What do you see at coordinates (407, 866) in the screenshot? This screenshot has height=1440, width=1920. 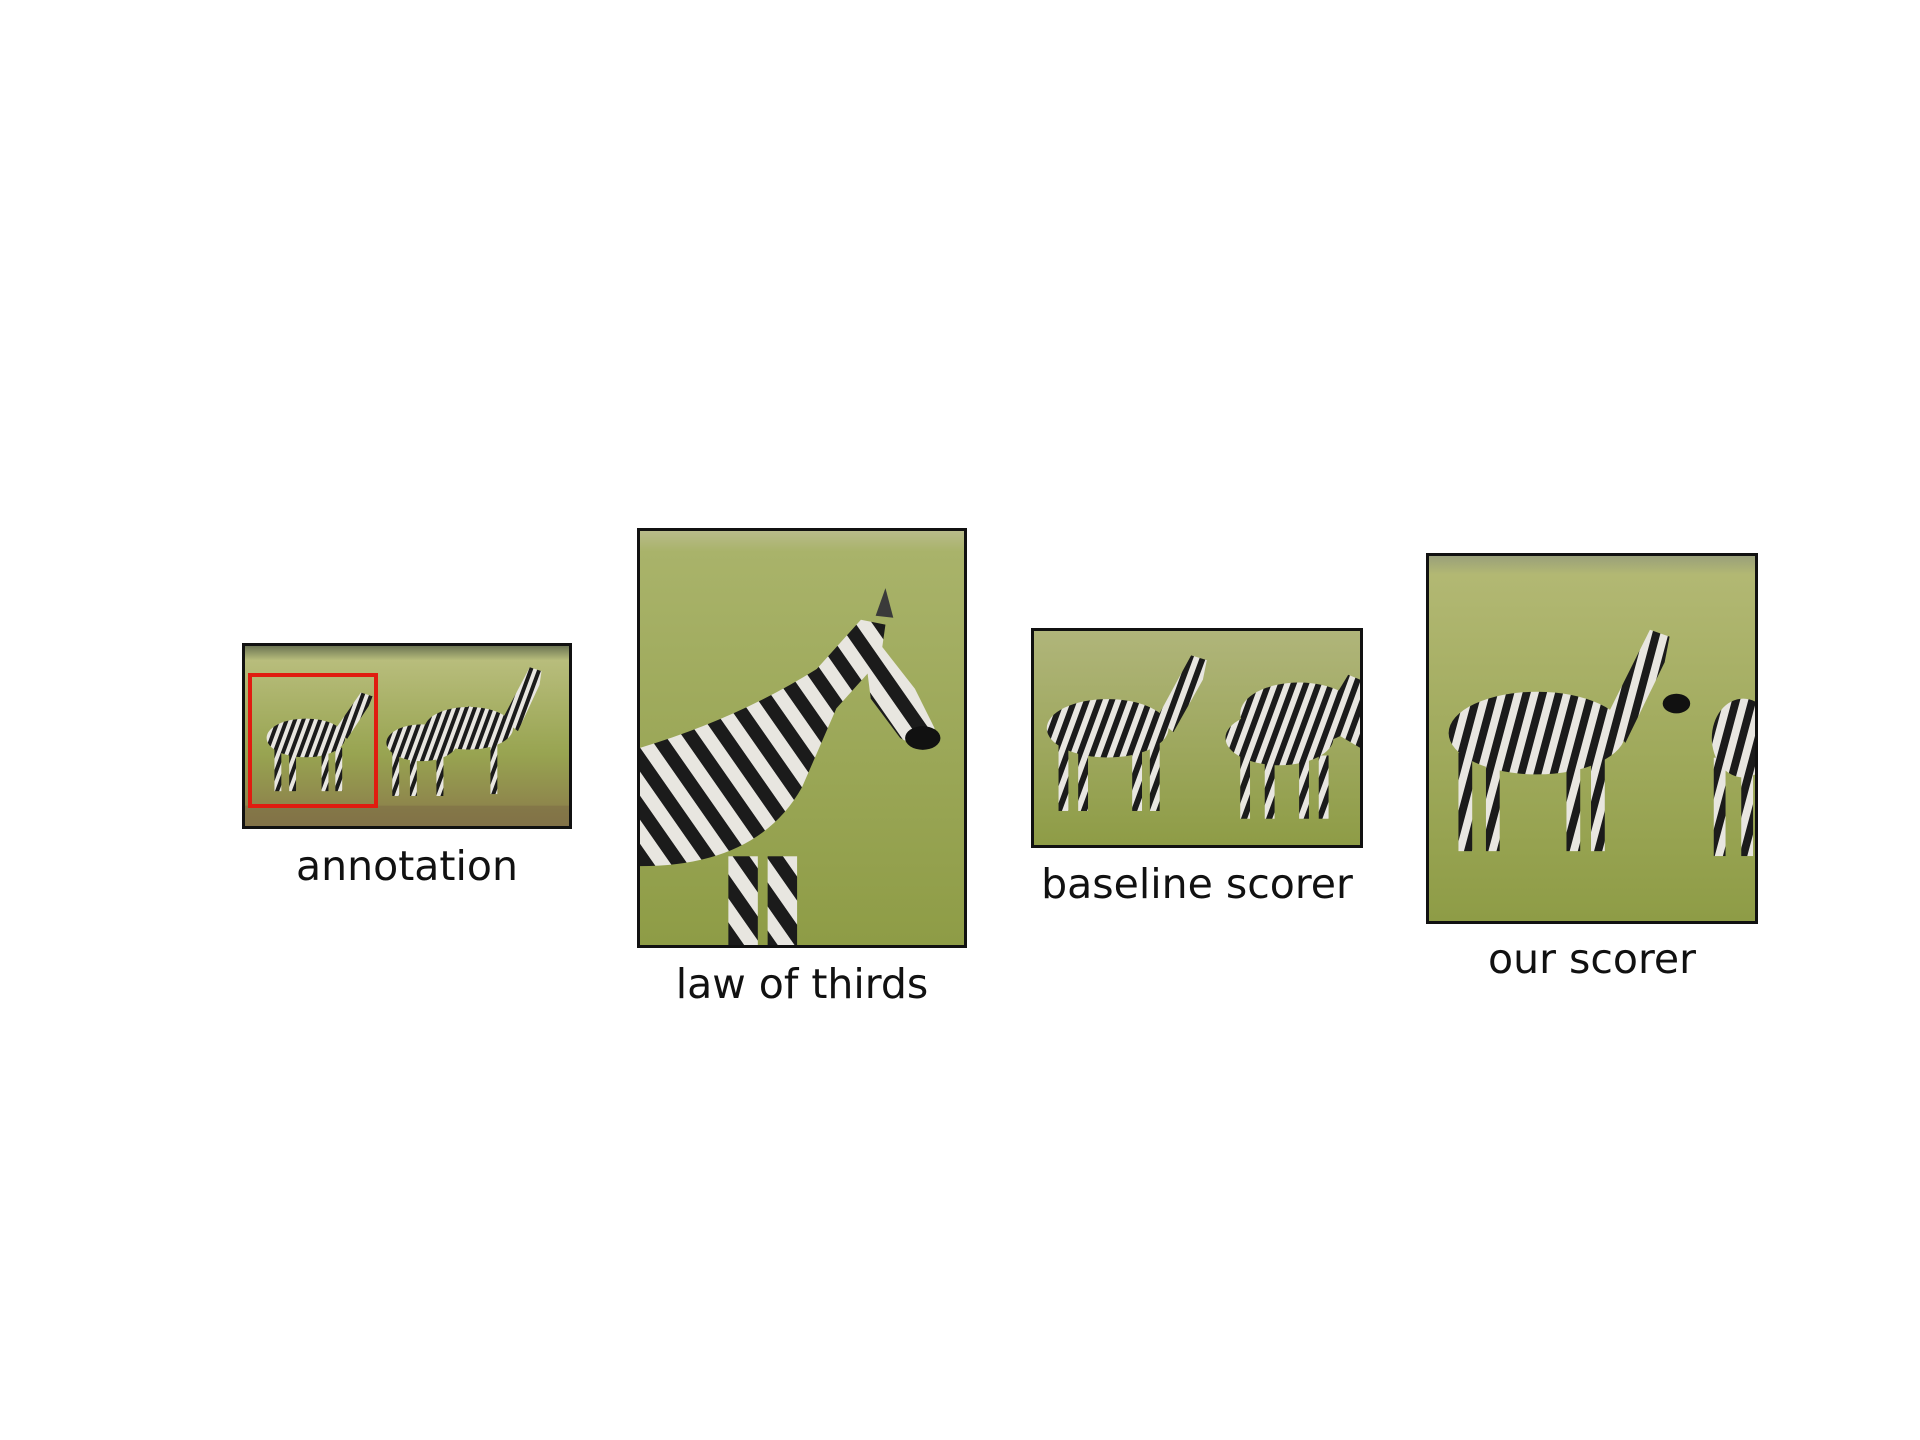 I see `caption-annotation: annotation` at bounding box center [407, 866].